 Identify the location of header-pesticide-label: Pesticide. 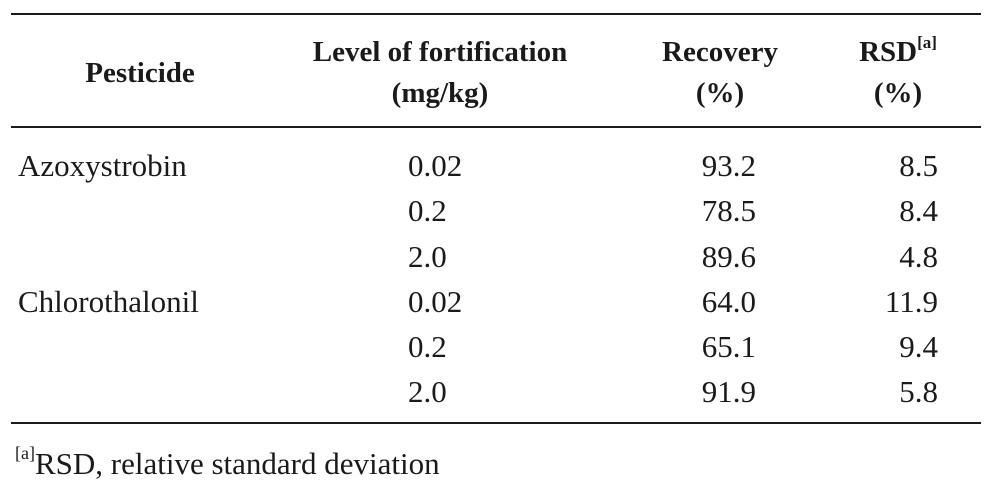
(140, 73).